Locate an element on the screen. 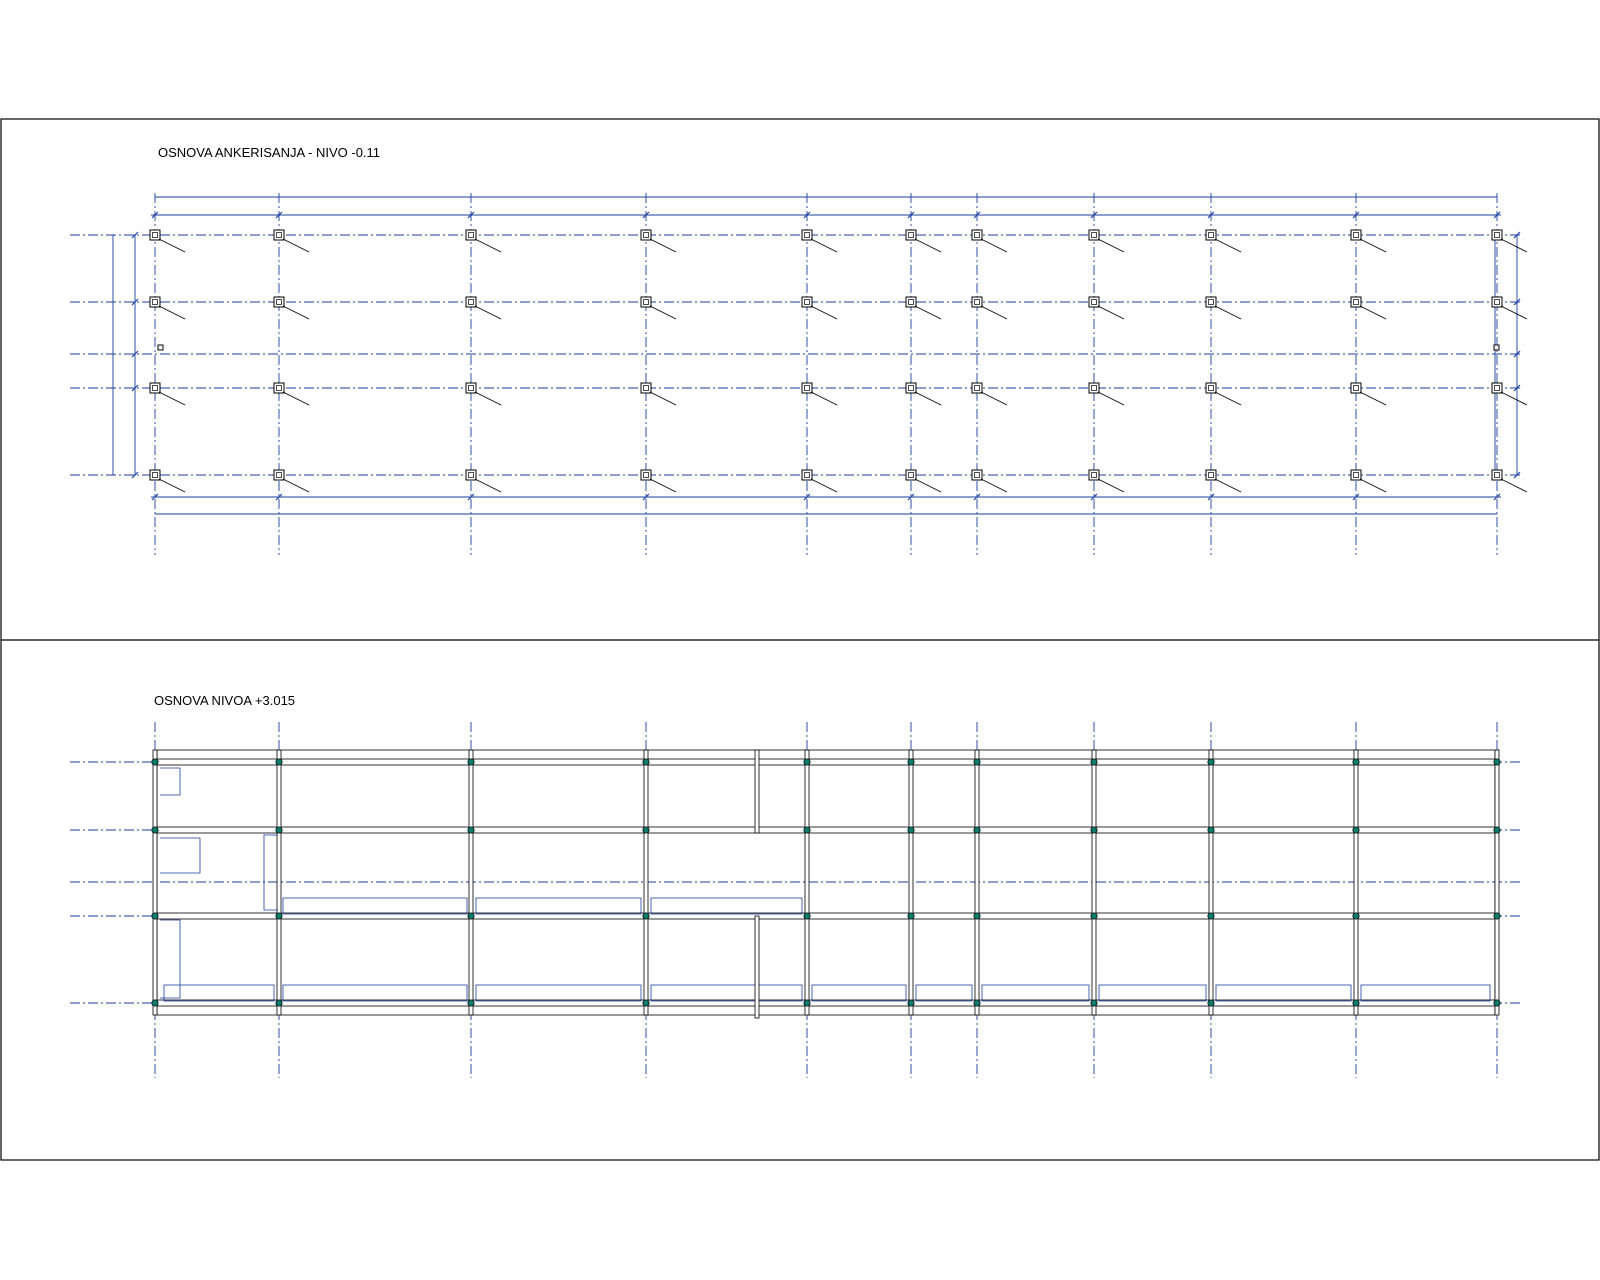 The width and height of the screenshot is (1600, 1280). side-plate-right is located at coordinates (1496, 347).